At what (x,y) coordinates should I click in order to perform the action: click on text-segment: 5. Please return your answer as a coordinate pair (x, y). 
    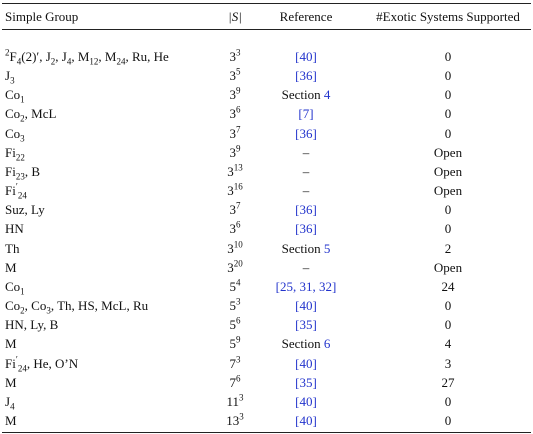
    Looking at the image, I should click on (233, 286).